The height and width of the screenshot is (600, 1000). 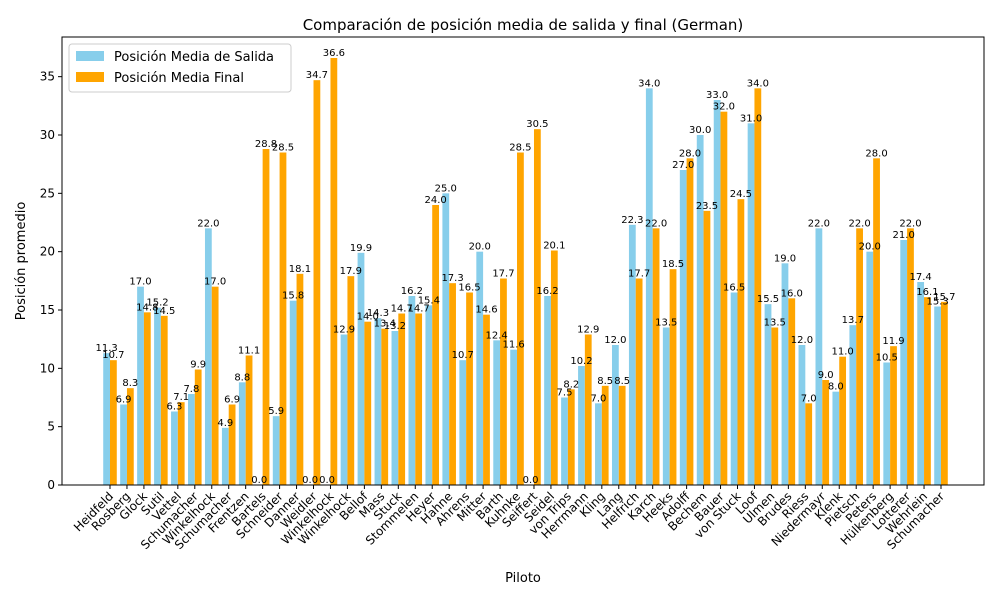 What do you see at coordinates (378, 313) in the screenshot?
I see `data-label-salida: 14.3` at bounding box center [378, 313].